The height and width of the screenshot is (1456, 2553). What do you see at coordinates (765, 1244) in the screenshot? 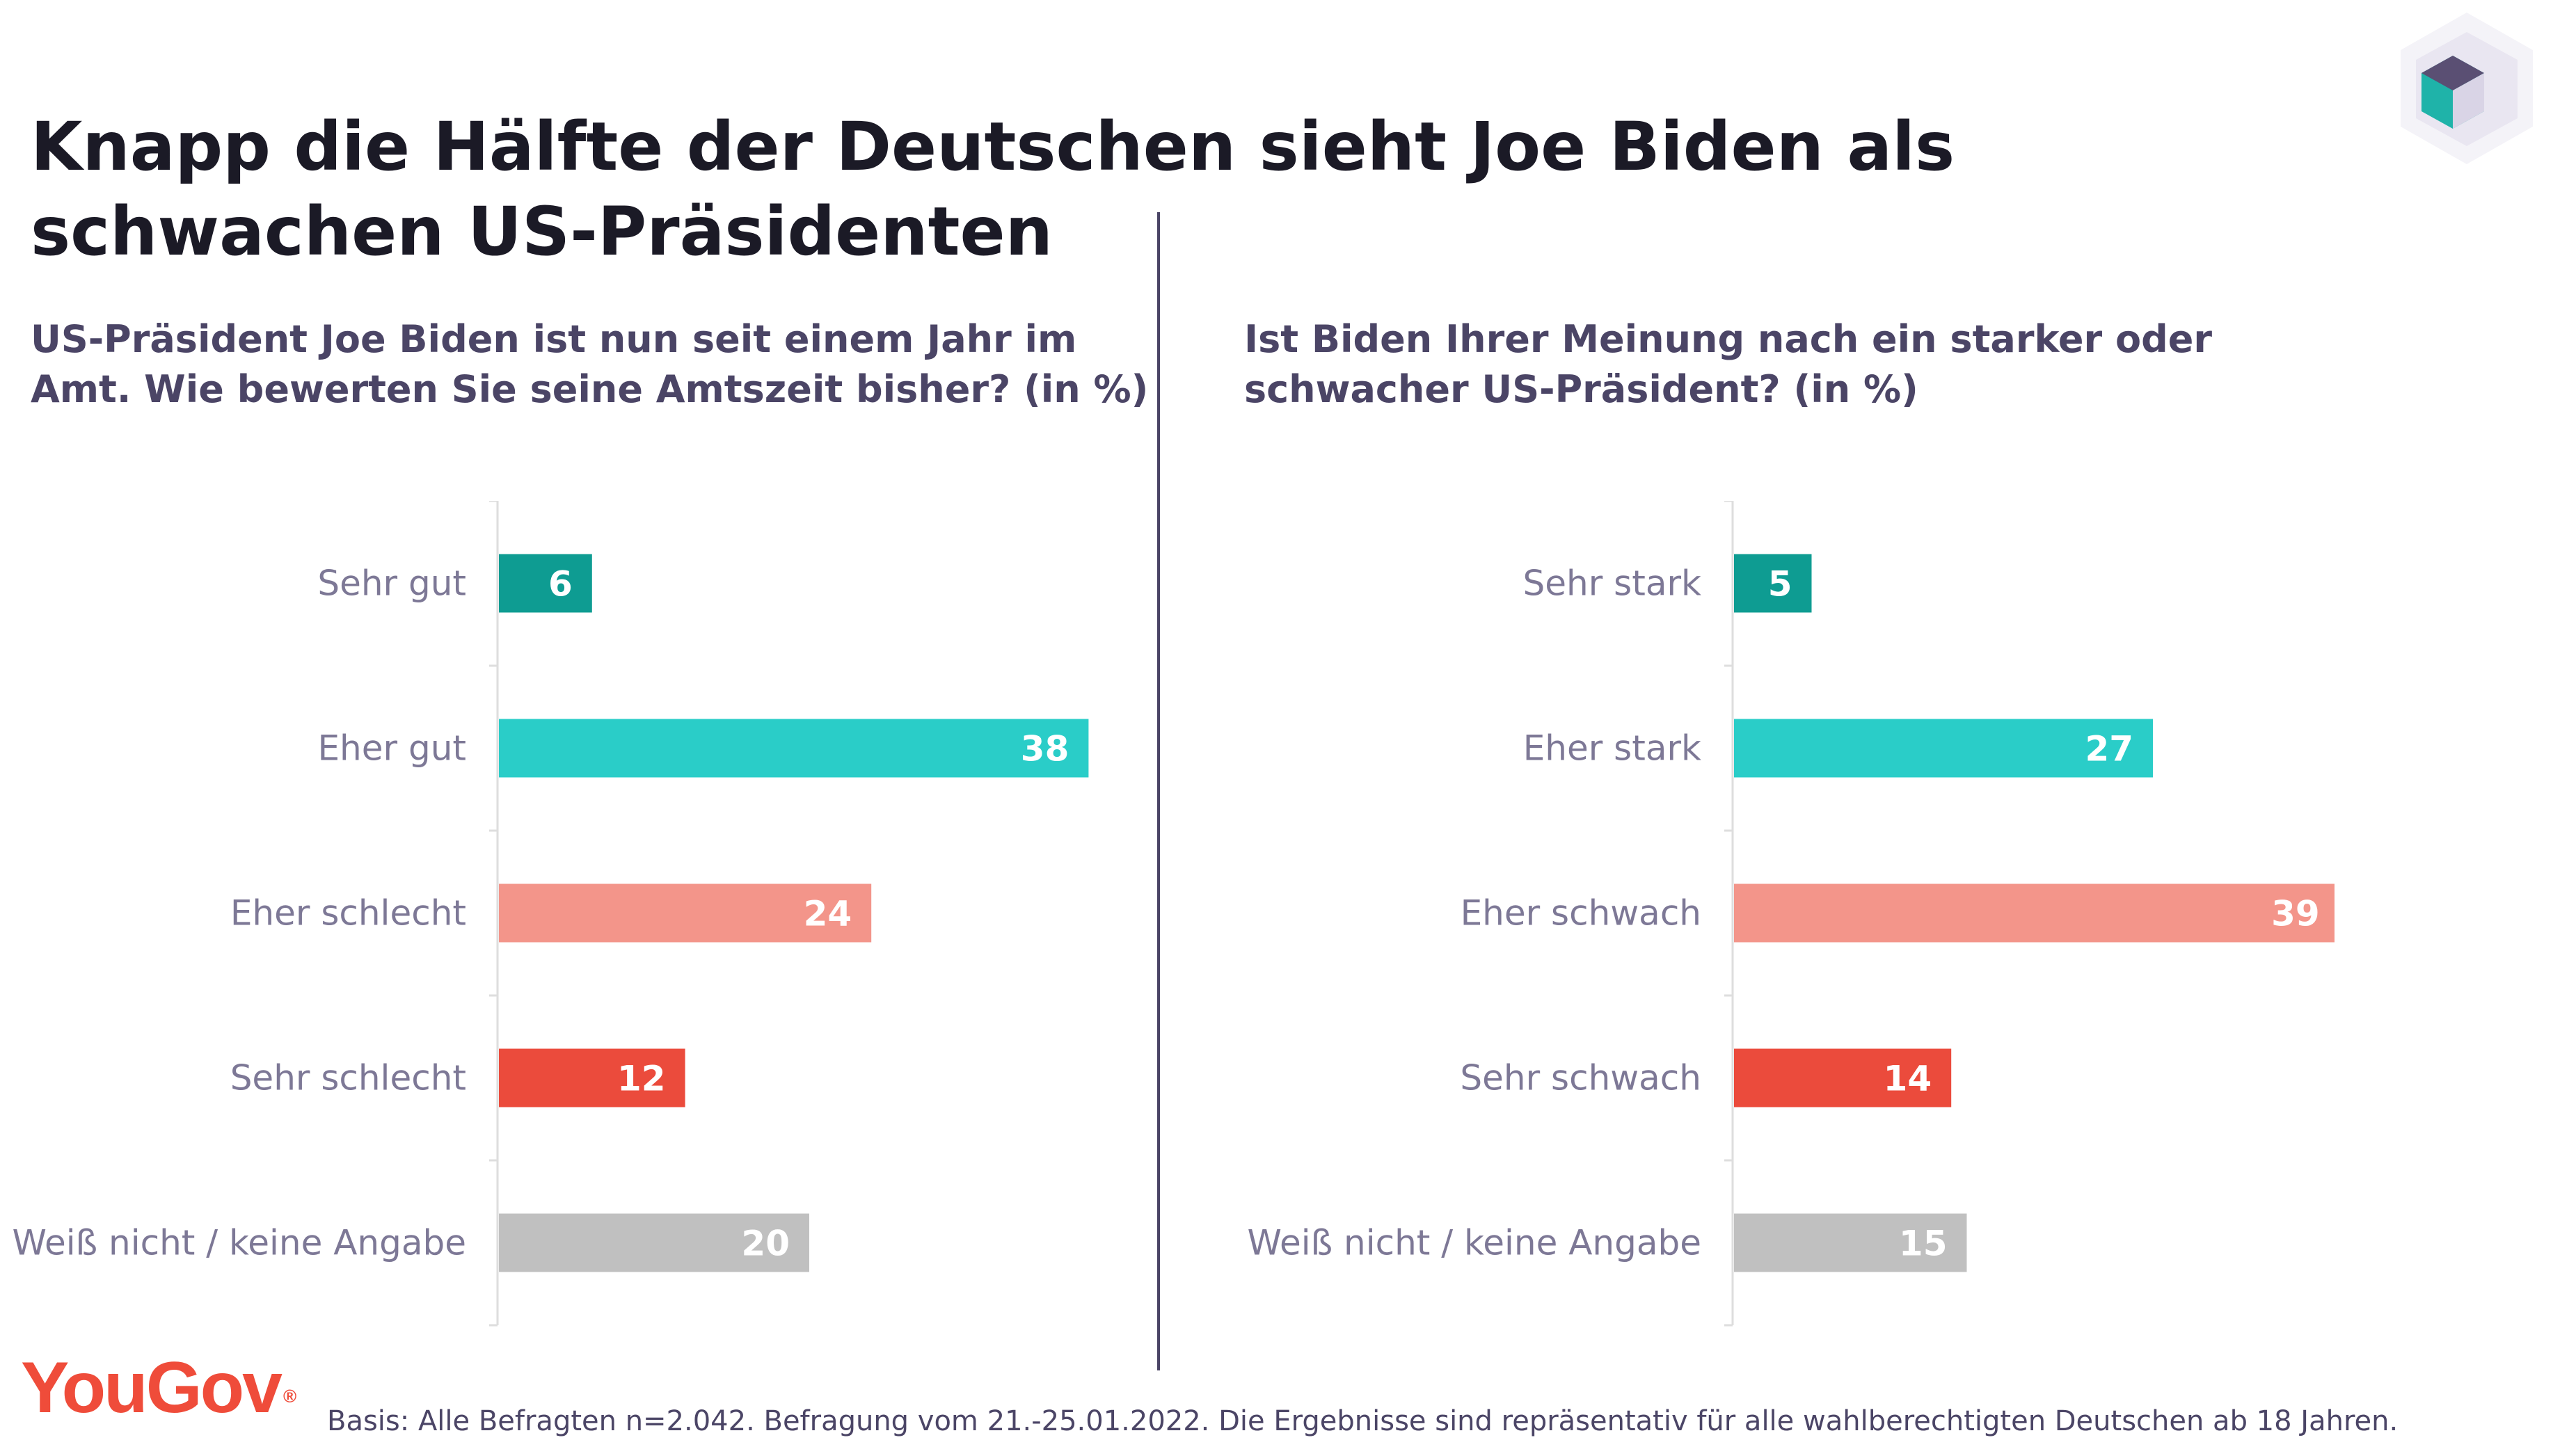
I see `left-value-label: 20` at bounding box center [765, 1244].